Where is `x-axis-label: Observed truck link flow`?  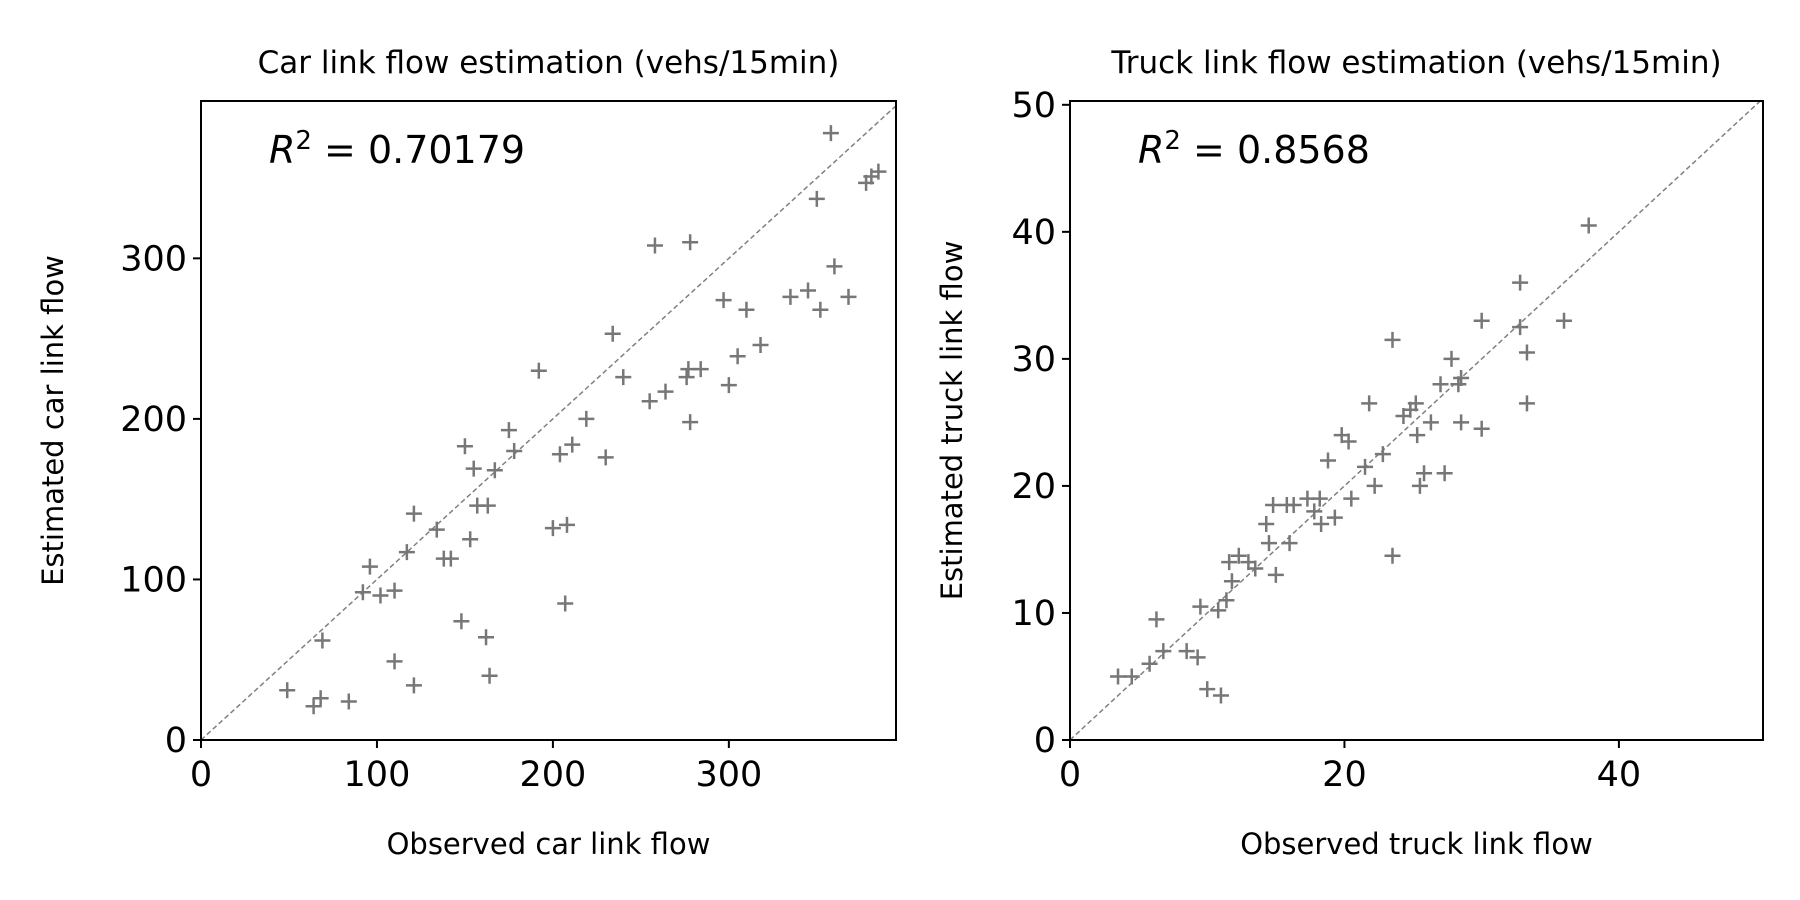 x-axis-label: Observed truck link flow is located at coordinates (1416, 844).